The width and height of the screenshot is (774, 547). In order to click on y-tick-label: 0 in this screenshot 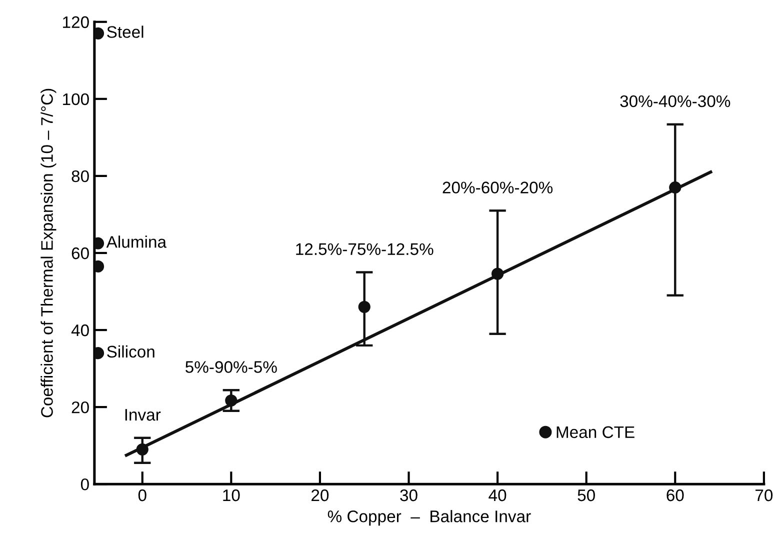, I will do `click(84, 484)`.